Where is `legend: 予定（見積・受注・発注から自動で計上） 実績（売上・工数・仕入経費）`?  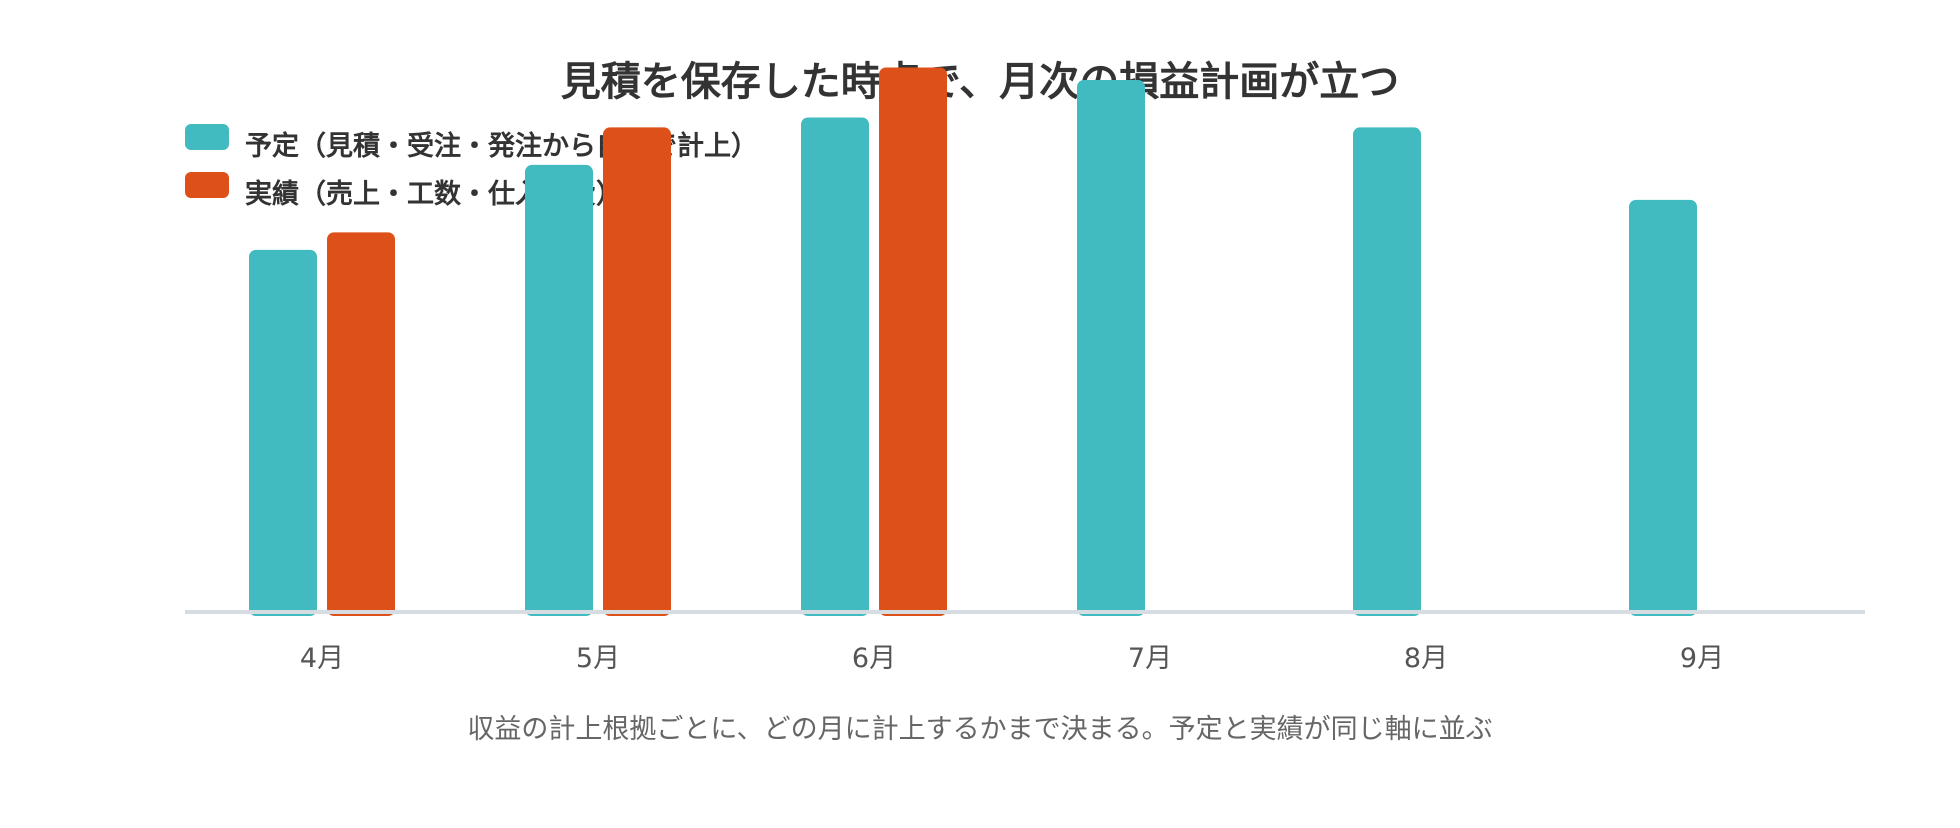 legend: 予定（見積・受注・発注から自動で計上） 実績（売上・工数・仕入経費） is located at coordinates (471, 167).